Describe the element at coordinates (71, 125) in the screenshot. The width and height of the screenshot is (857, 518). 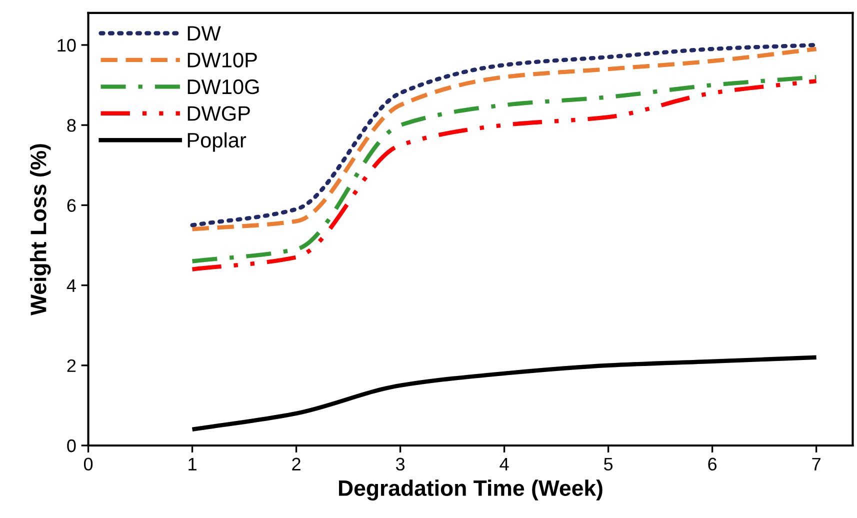
I see `y-tick-label: 8` at that location.